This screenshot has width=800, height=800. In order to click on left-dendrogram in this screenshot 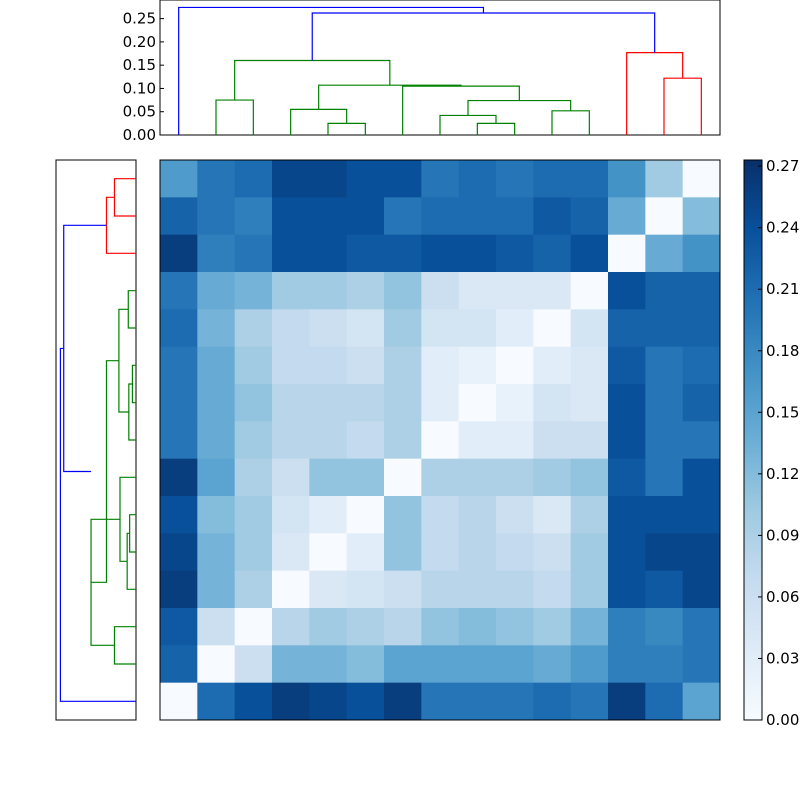, I will do `click(96, 440)`.